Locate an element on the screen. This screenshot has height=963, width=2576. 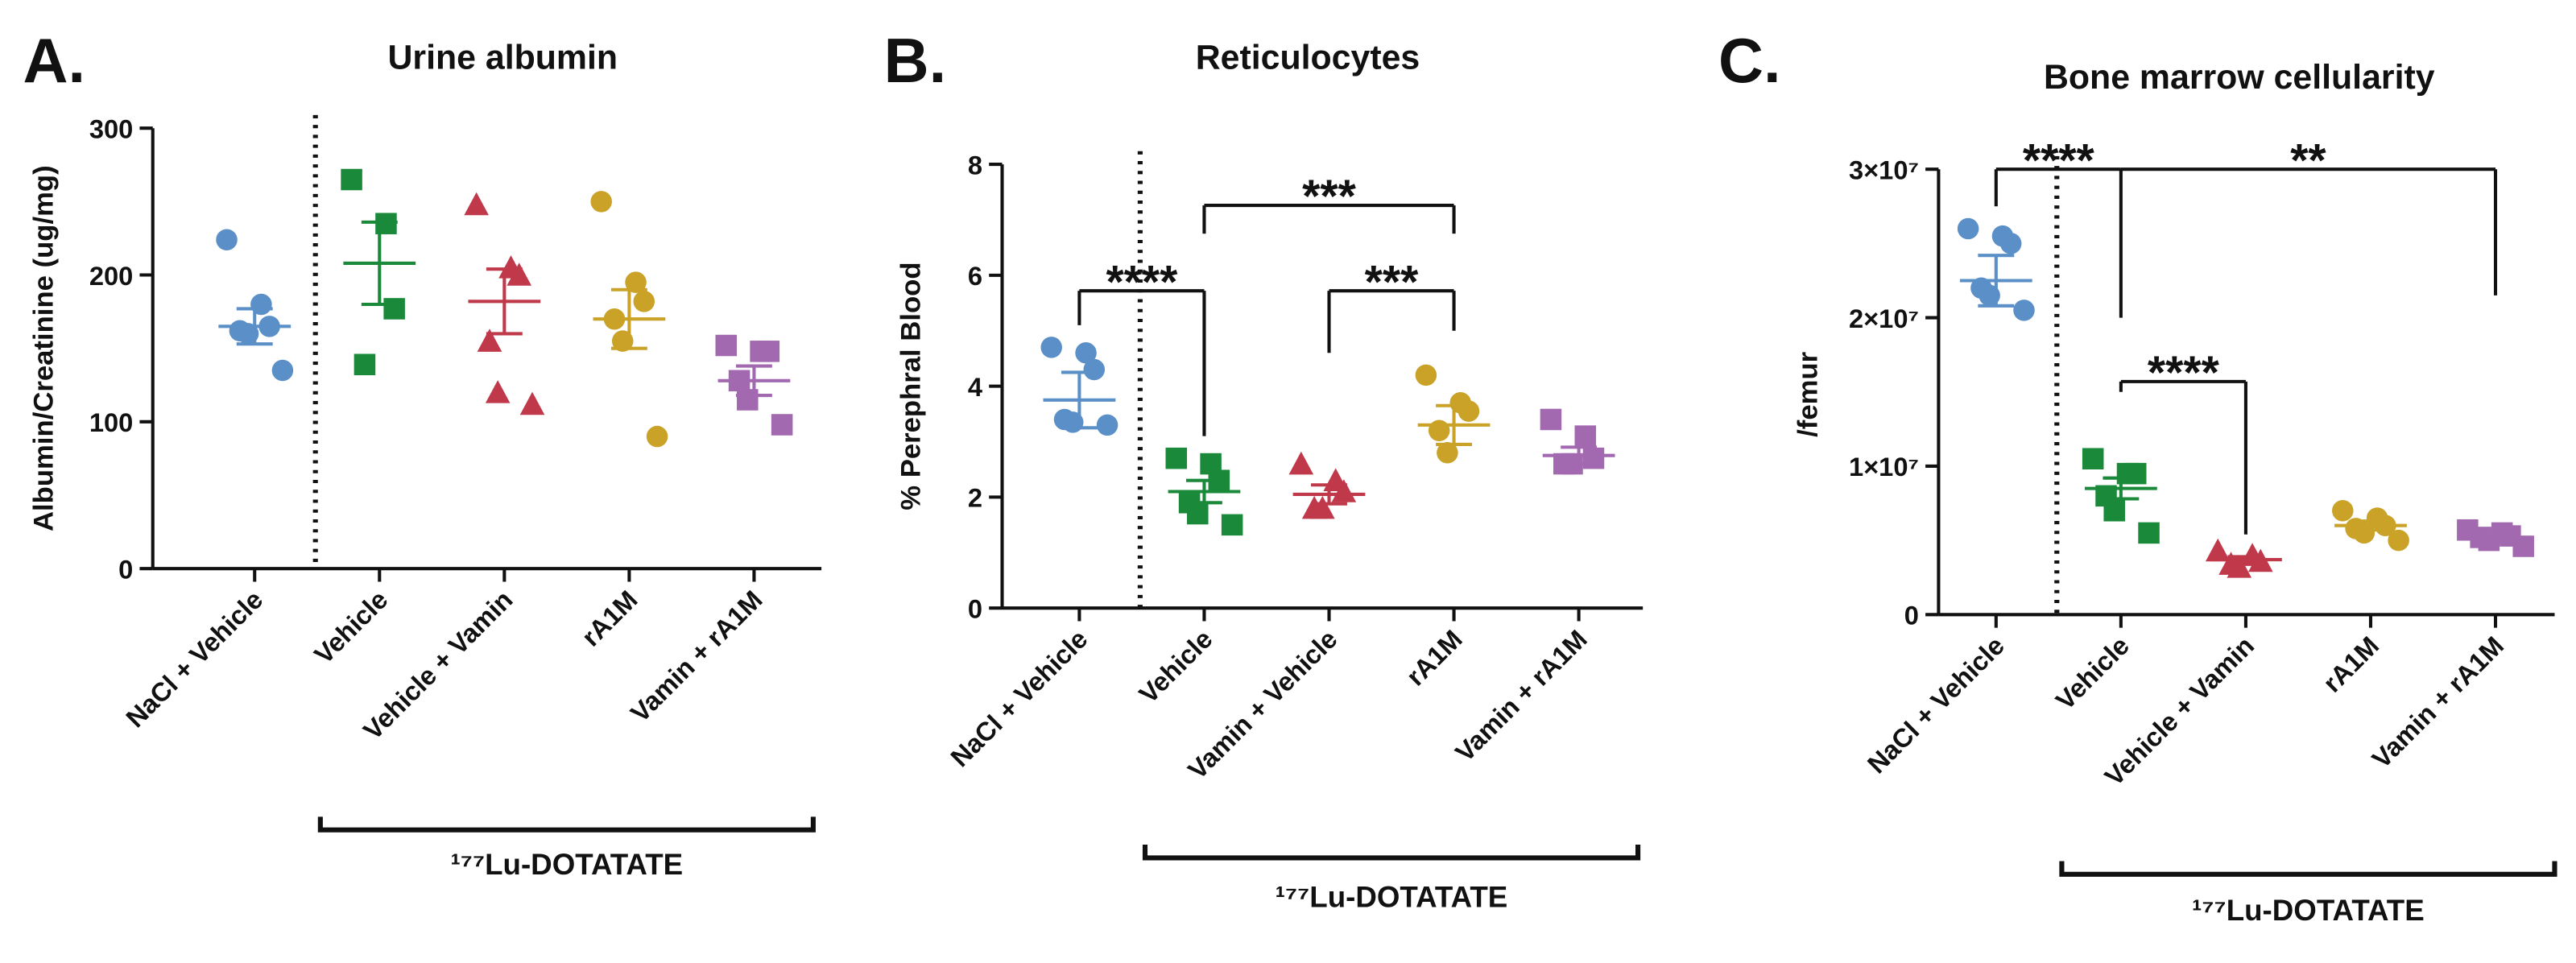
y-axis-label: Albumin/Creatinine (ug/mg) is located at coordinates (43, 348).